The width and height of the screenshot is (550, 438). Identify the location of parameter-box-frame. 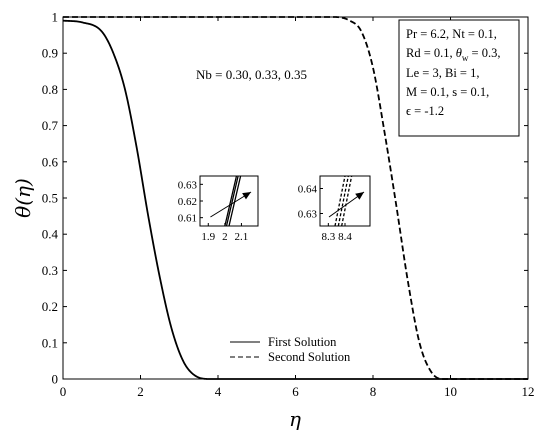
(459, 78).